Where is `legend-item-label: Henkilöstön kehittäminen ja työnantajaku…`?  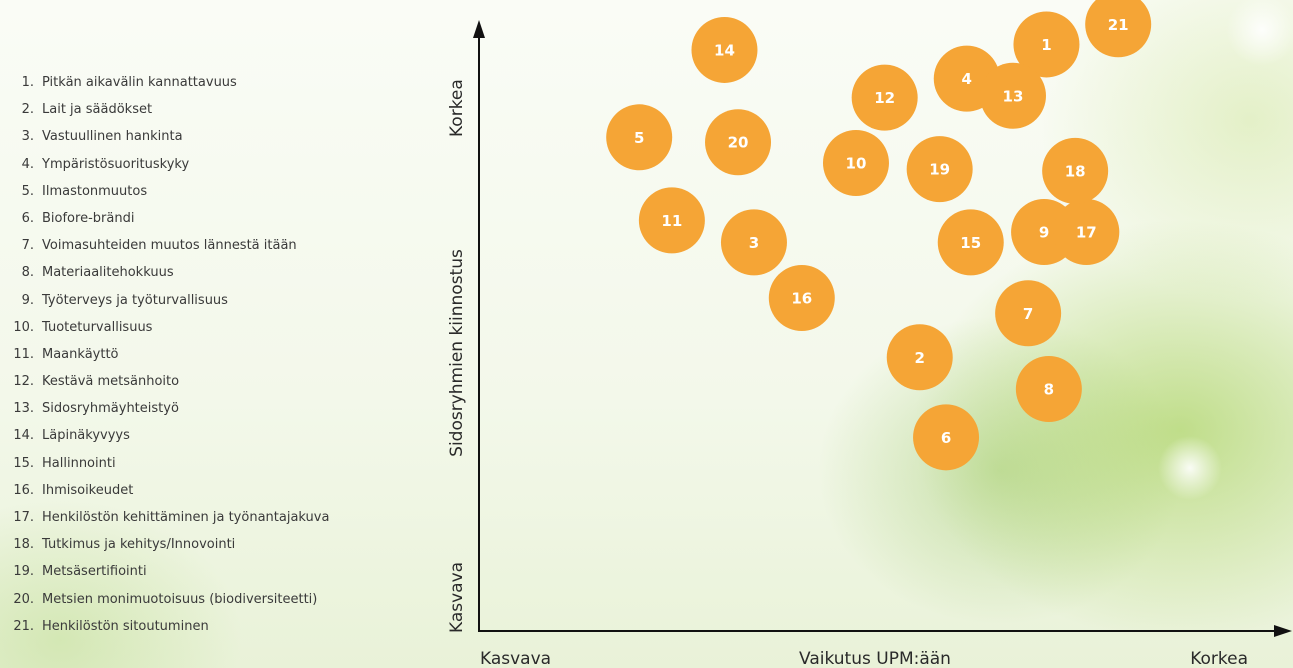 legend-item-label: Henkilöstön kehittäminen ja työnantajaku… is located at coordinates (186, 517).